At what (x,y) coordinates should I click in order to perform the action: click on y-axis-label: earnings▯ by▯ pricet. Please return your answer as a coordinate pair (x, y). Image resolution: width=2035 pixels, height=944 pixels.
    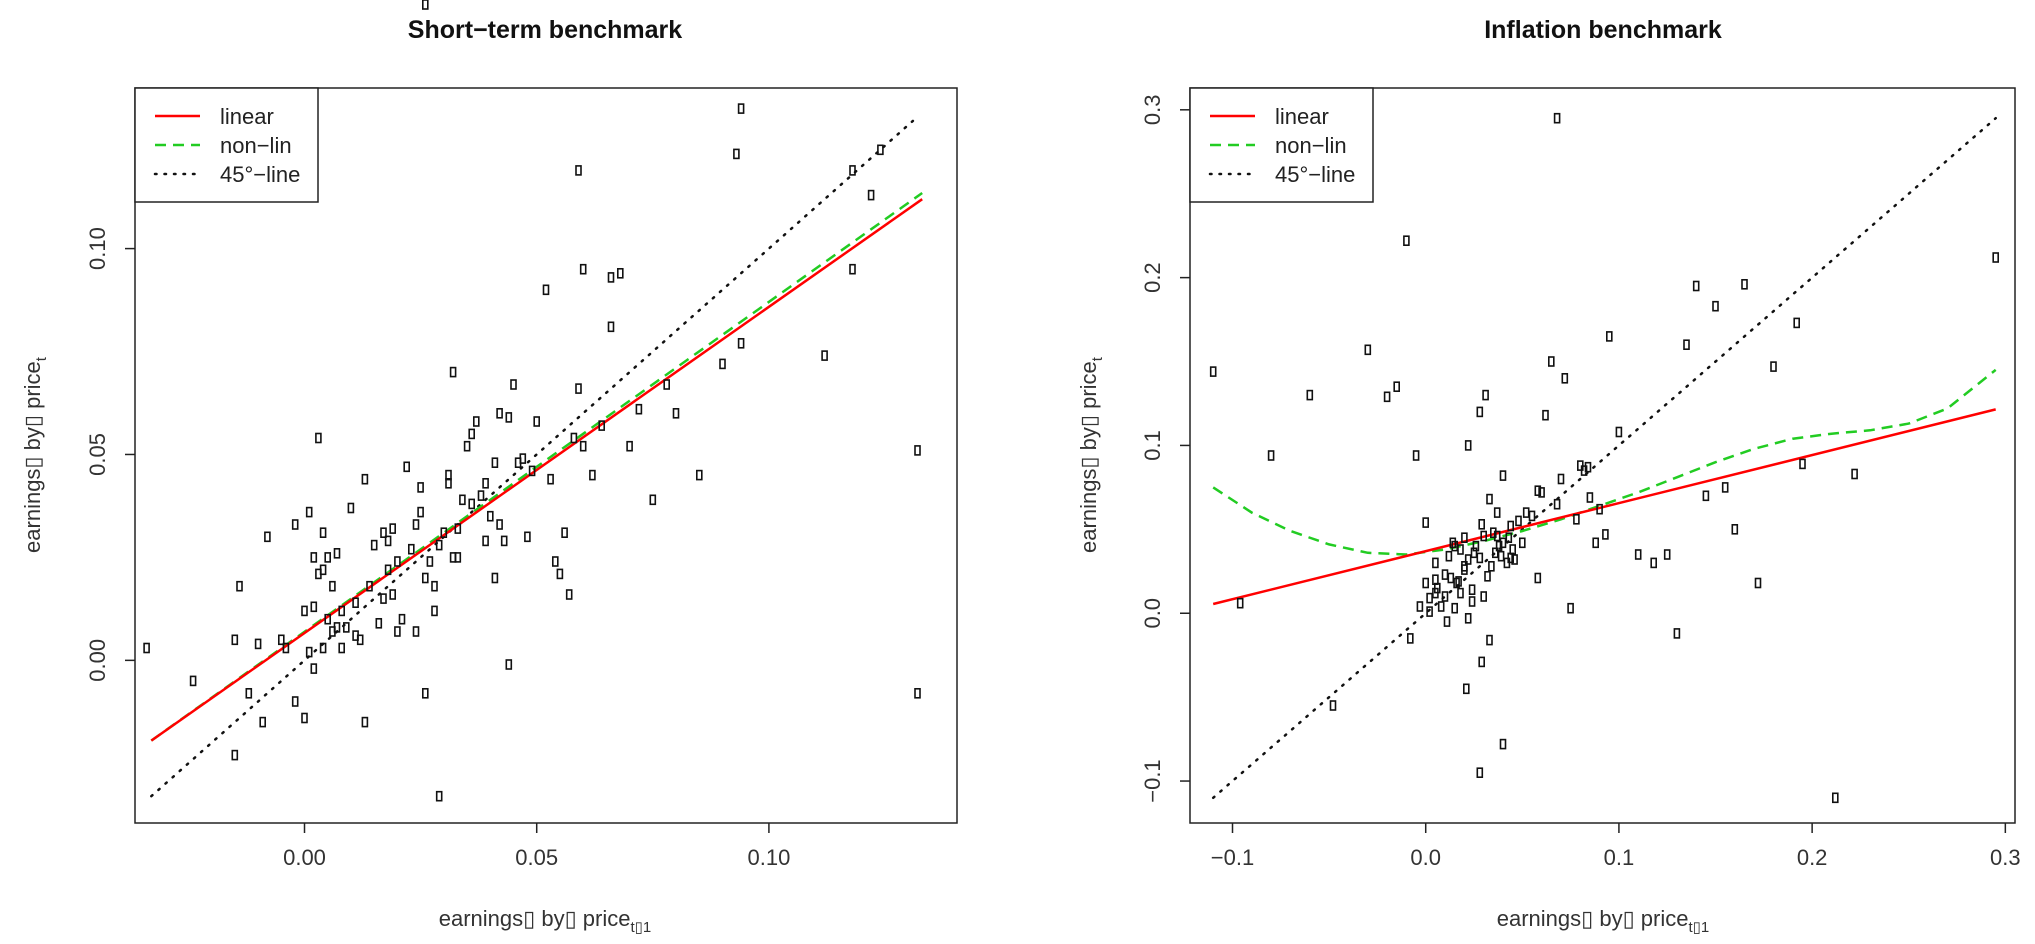
    Looking at the image, I should click on (1091, 454).